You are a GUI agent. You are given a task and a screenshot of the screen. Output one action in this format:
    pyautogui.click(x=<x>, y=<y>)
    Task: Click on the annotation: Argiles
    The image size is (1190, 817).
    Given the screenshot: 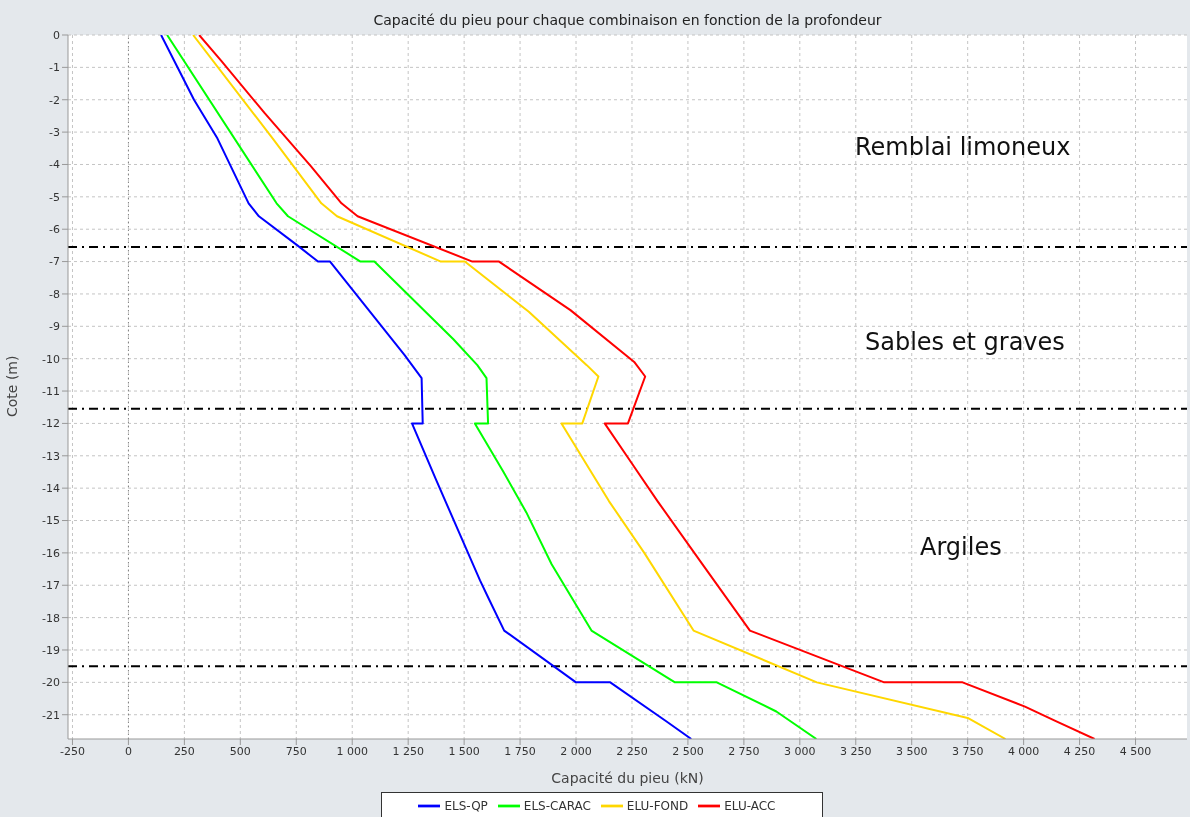 What is the action you would take?
    pyautogui.click(x=961, y=547)
    